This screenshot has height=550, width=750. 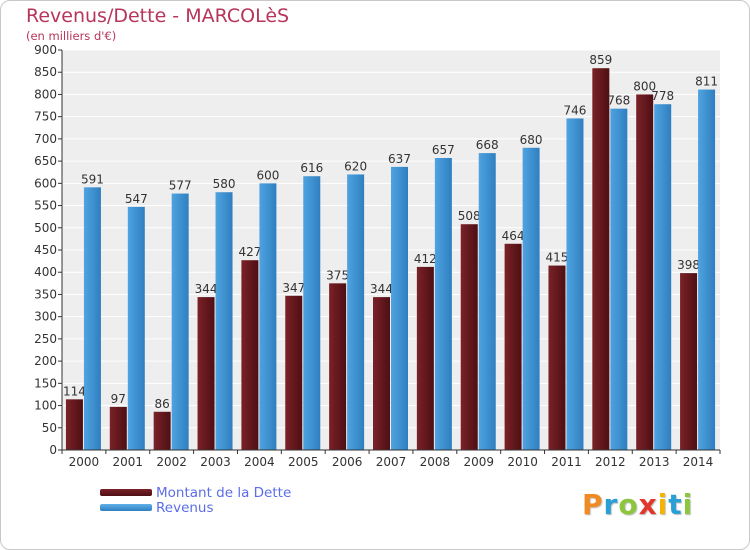 I want to click on x-tick-label: 2013, so click(x=654, y=462).